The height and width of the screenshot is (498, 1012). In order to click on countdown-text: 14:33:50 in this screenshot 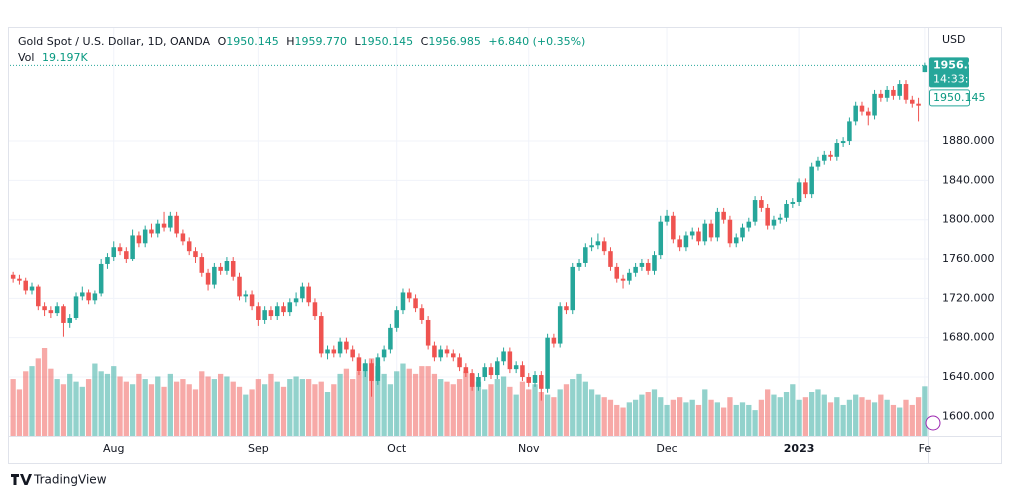, I will do `click(957, 78)`.